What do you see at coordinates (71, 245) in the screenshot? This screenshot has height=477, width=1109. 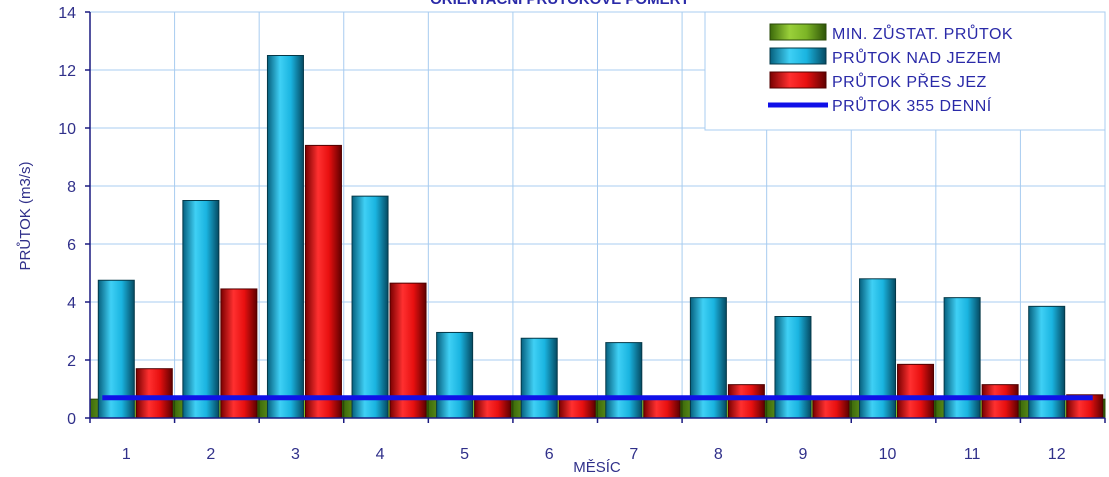 I see `y-tick-label: 6` at bounding box center [71, 245].